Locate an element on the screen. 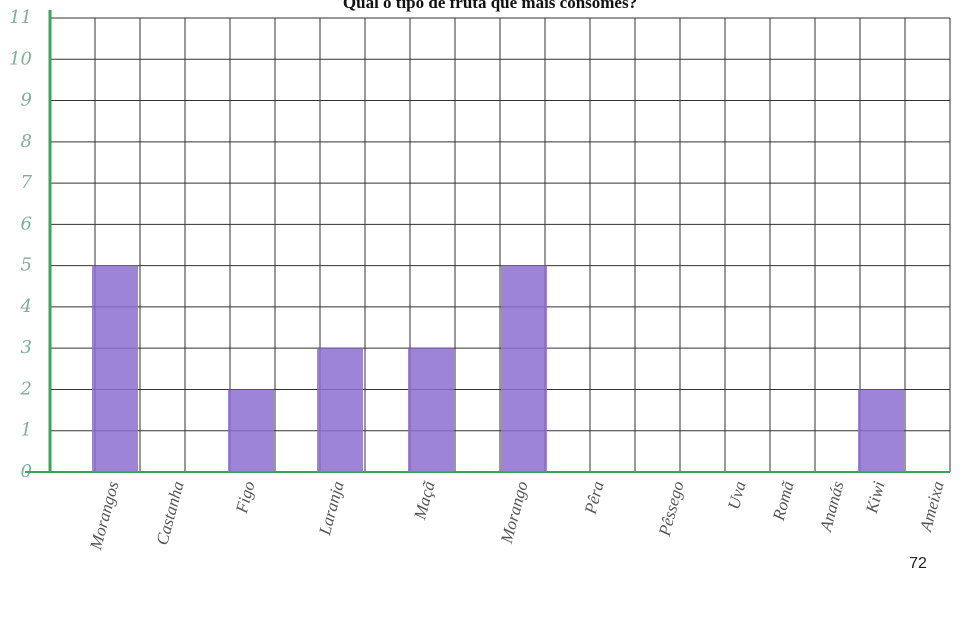  y-tick-label: 4 is located at coordinates (26, 306).